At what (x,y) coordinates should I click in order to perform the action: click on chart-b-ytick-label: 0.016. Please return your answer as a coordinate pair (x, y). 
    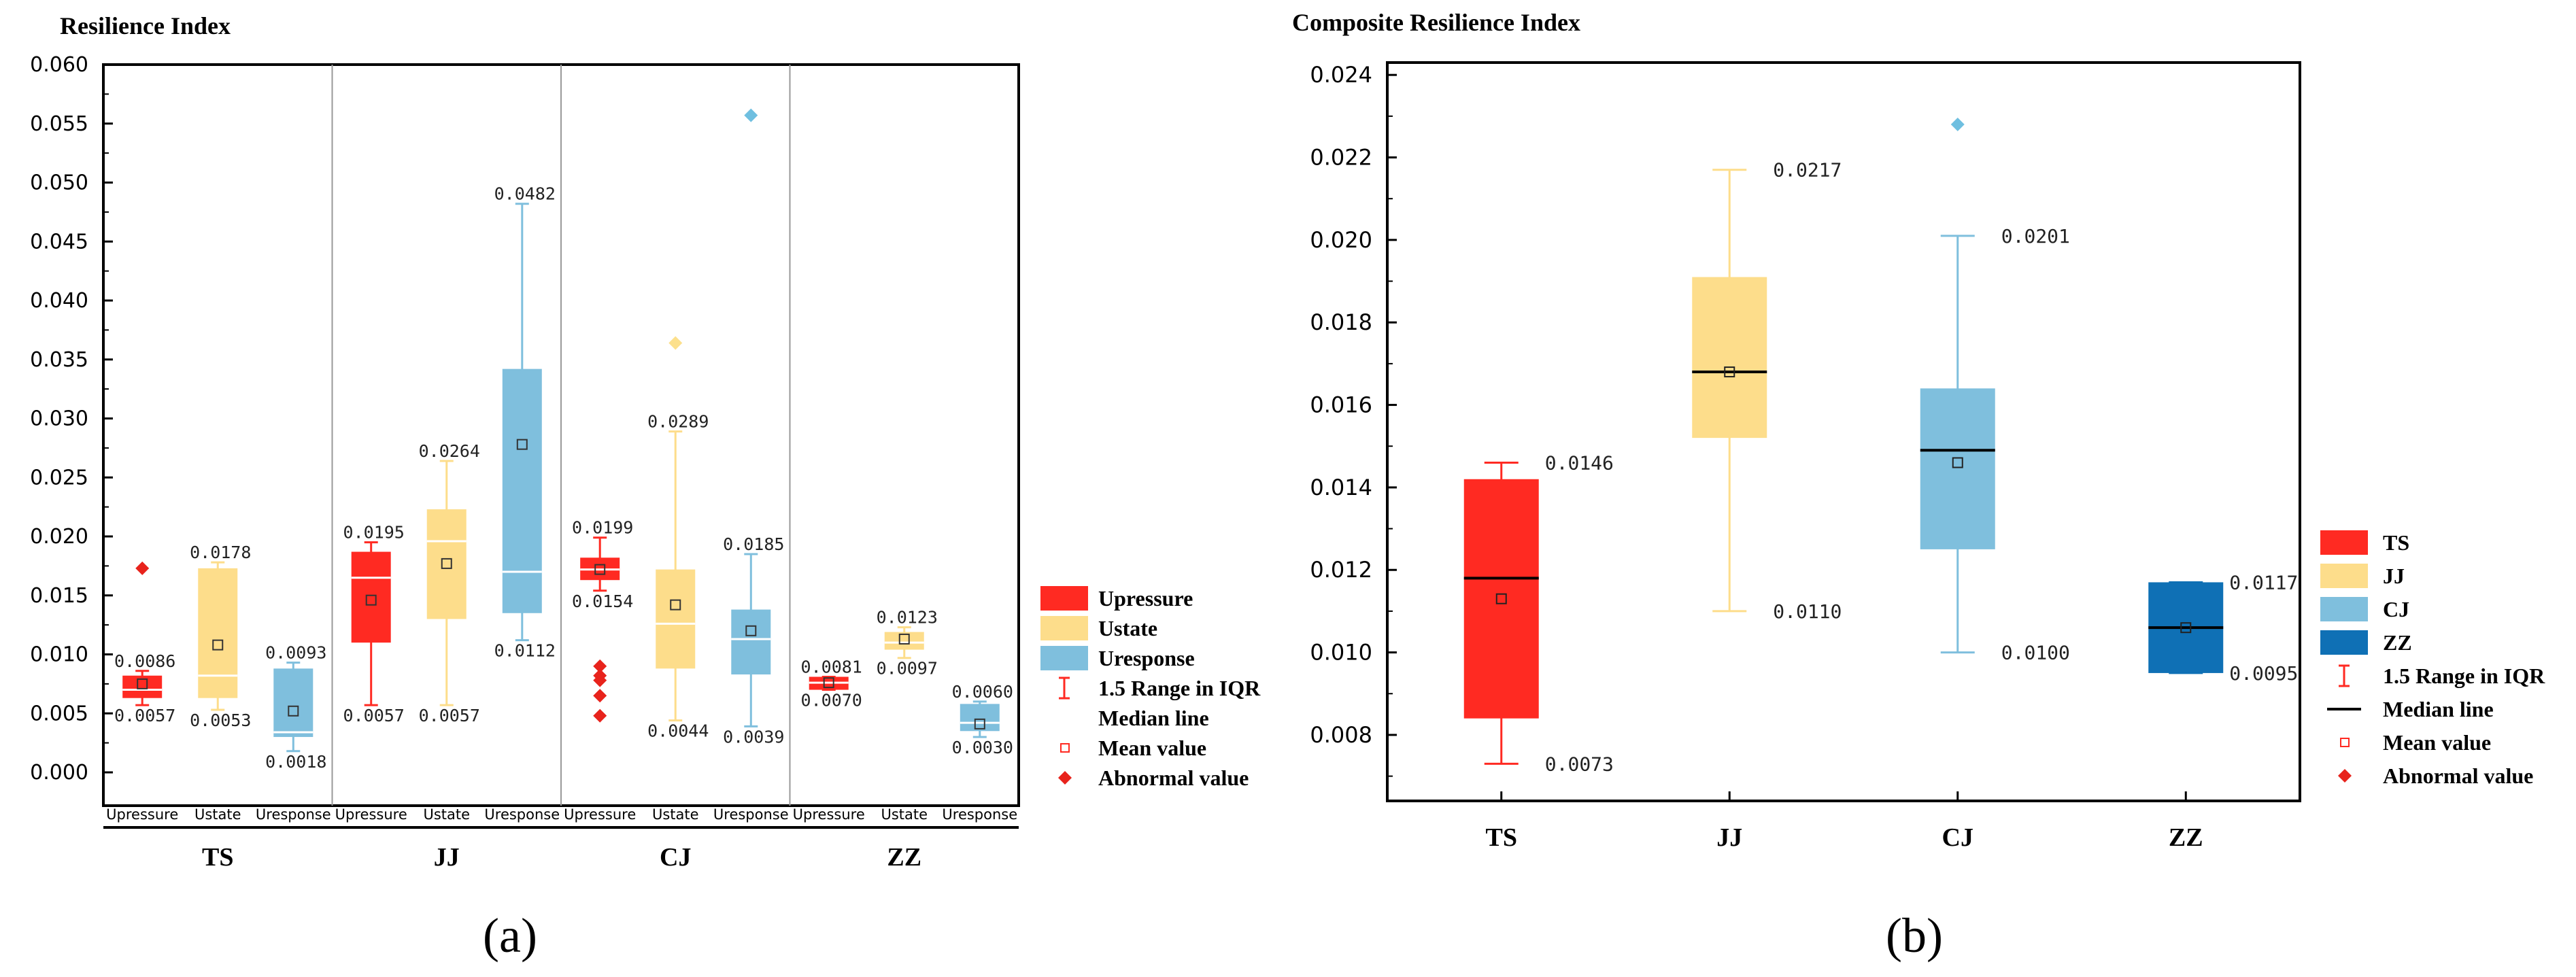
    Looking at the image, I should click on (1341, 405).